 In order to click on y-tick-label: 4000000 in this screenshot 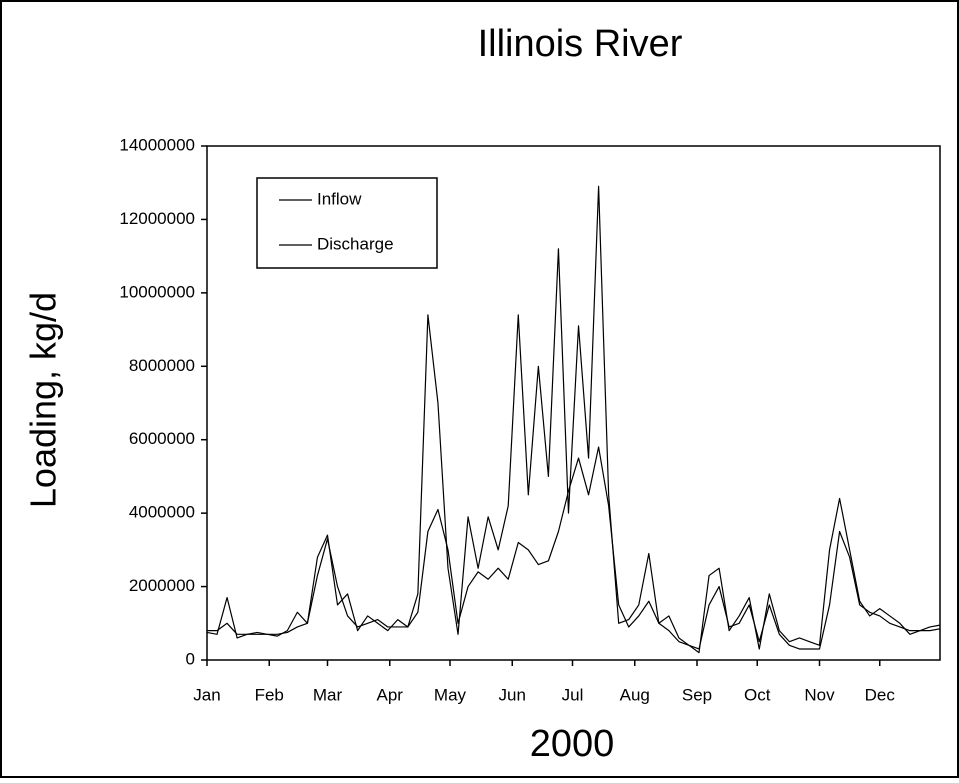, I will do `click(162, 512)`.